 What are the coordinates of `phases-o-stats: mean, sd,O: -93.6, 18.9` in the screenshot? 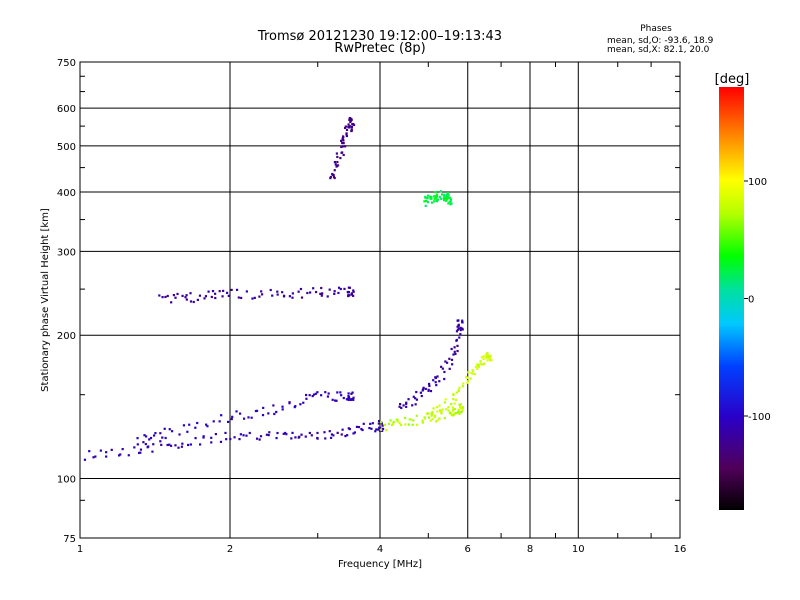 It's located at (660, 41).